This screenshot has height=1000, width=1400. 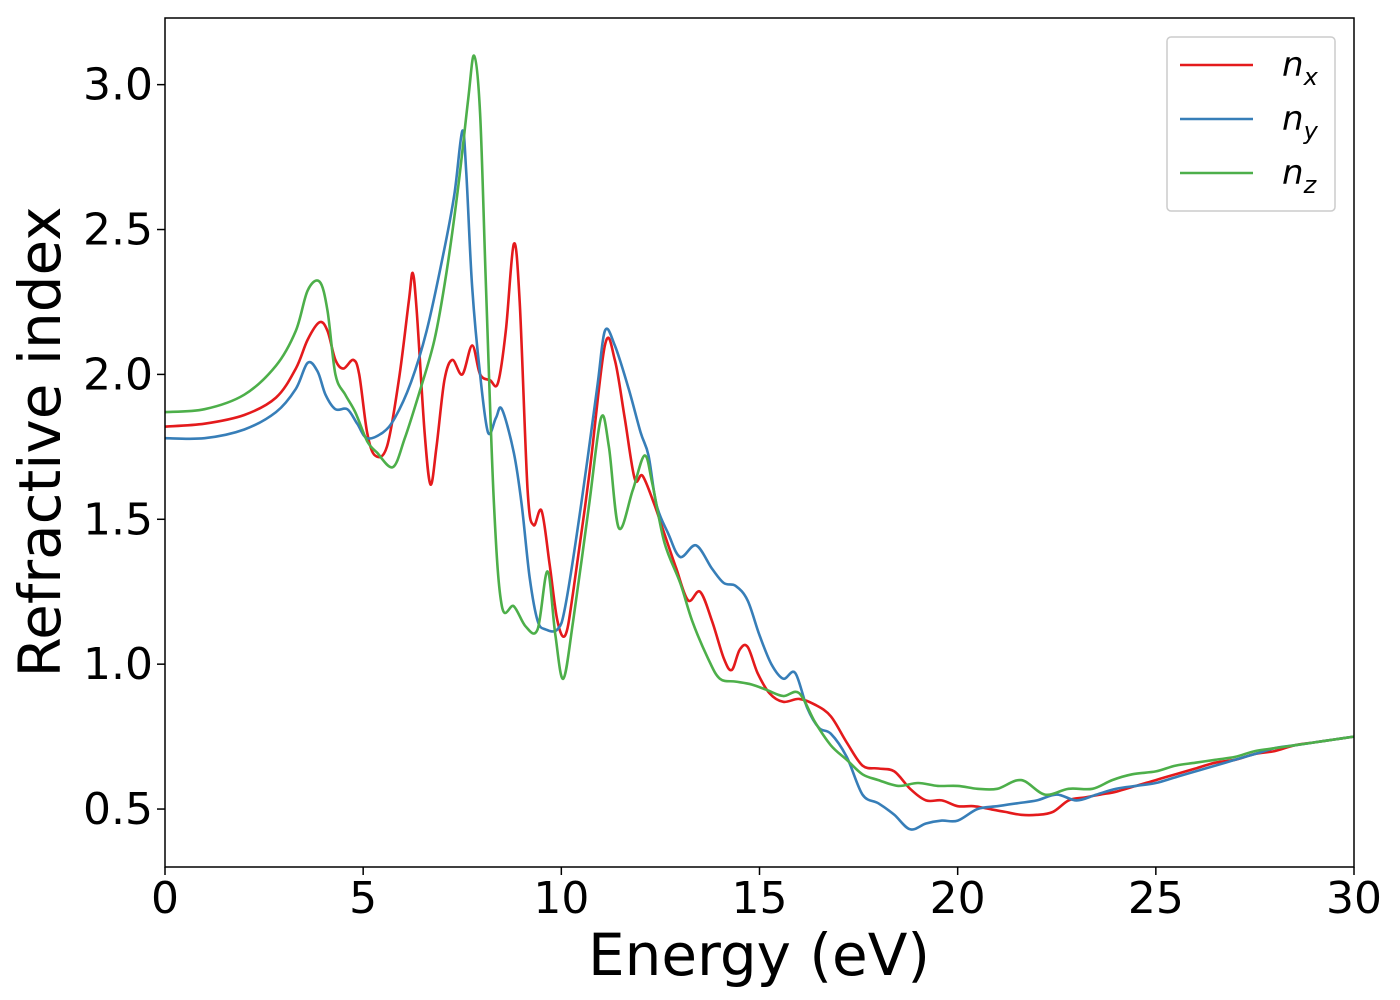 I want to click on x-tick-label: 15, so click(x=760, y=898).